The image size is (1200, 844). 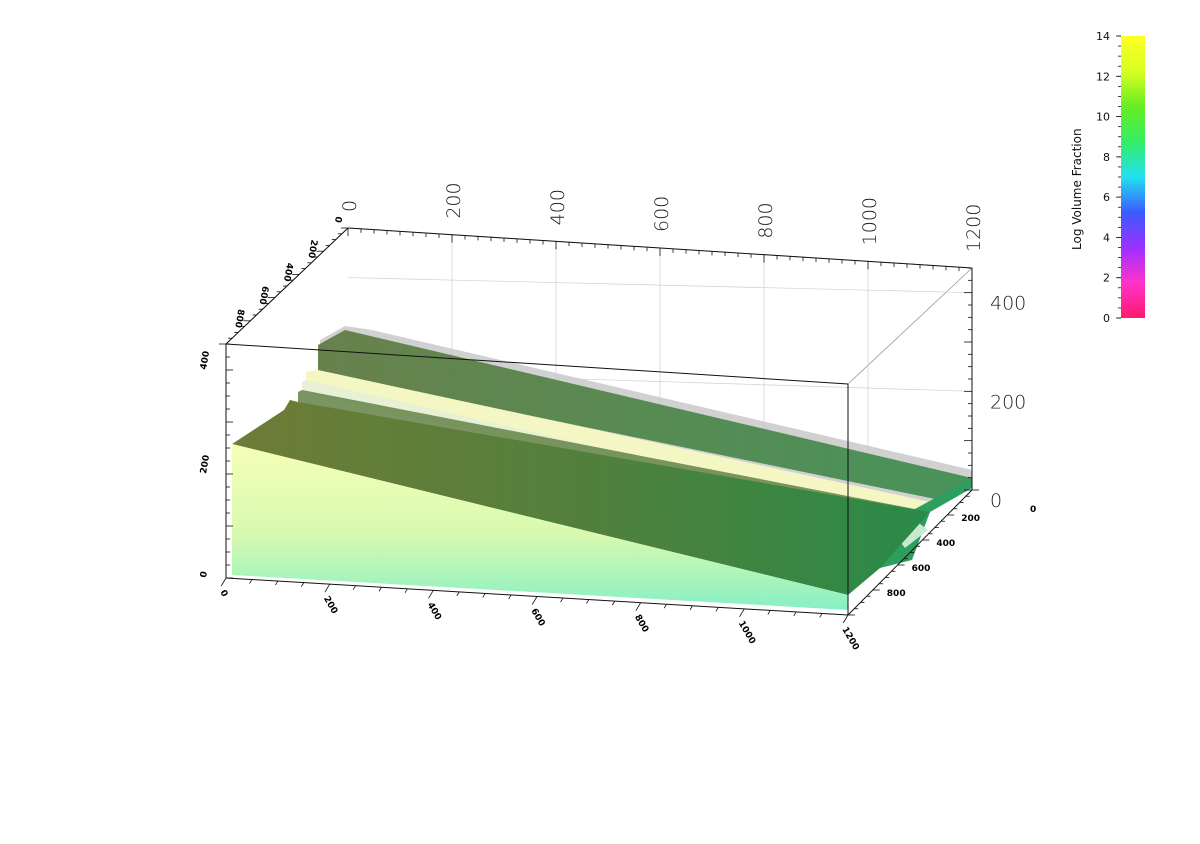 What do you see at coordinates (1106, 237) in the screenshot?
I see `colorbar-tick-label: 4` at bounding box center [1106, 237].